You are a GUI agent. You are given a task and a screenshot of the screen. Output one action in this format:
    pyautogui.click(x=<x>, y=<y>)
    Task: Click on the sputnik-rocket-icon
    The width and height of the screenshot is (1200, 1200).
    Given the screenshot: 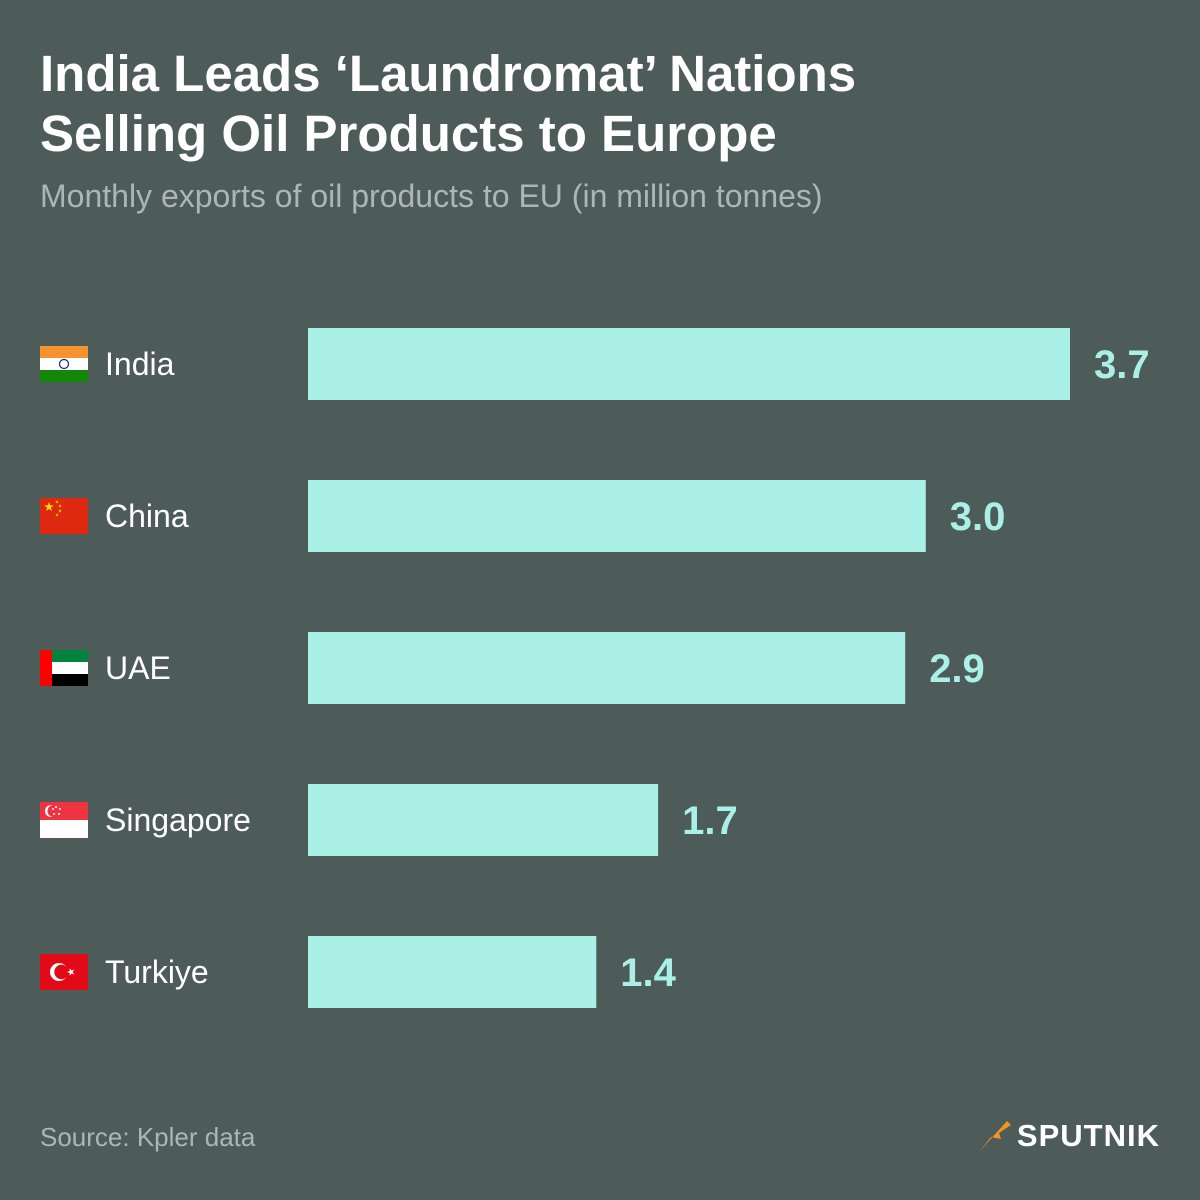 What is the action you would take?
    pyautogui.click(x=994, y=1136)
    